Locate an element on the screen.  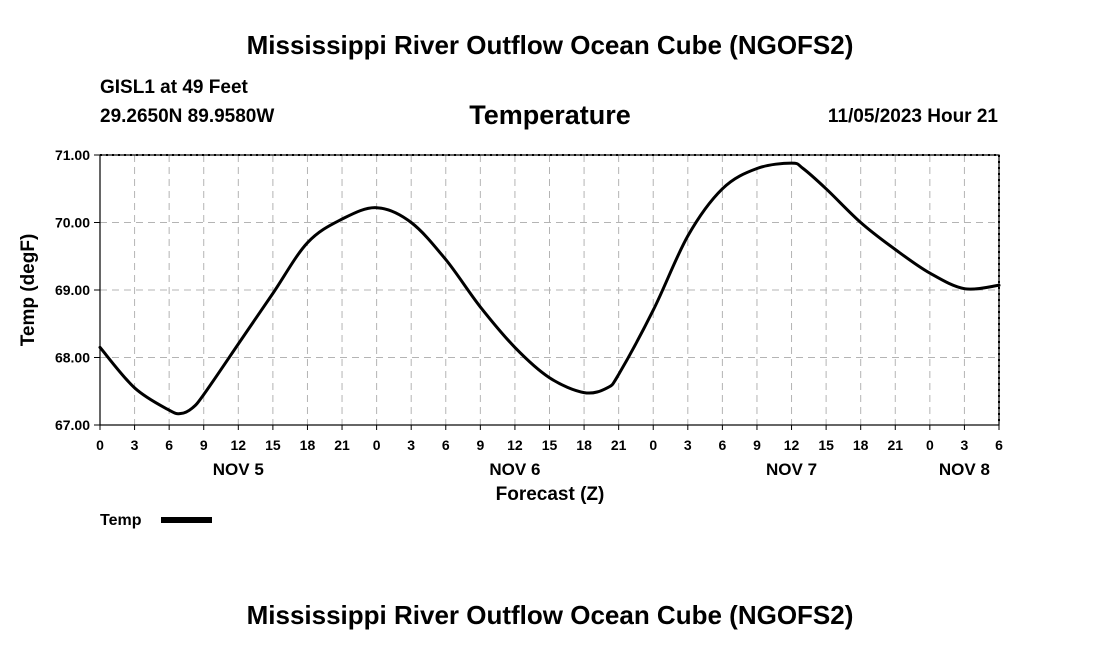
variable-title: Temperature is located at coordinates (550, 115).